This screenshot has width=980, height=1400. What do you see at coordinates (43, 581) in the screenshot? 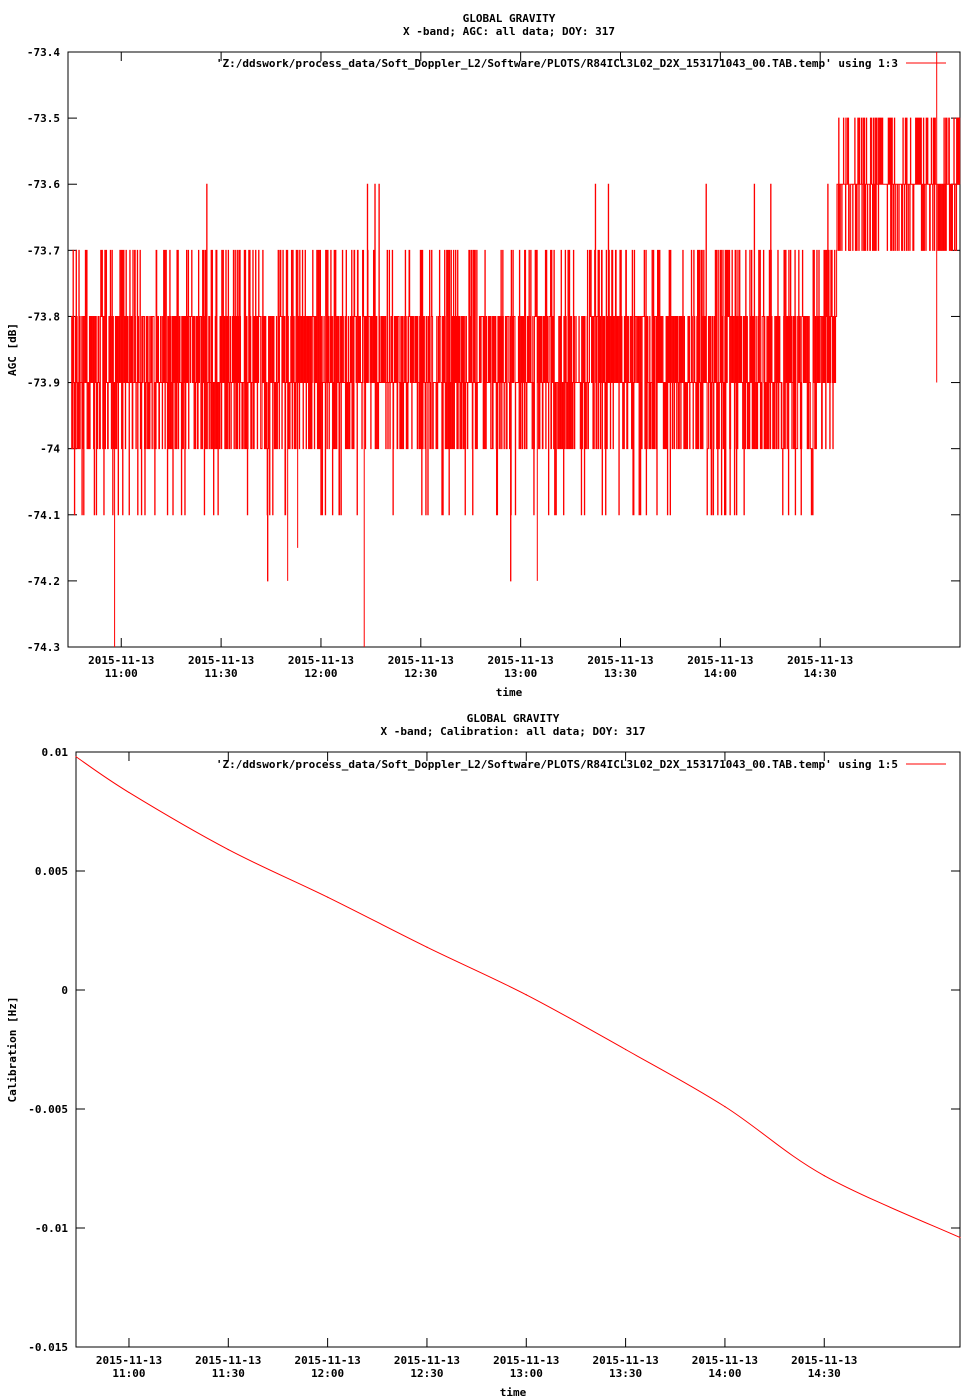
I see `y-tick-label: -74.2` at bounding box center [43, 581].